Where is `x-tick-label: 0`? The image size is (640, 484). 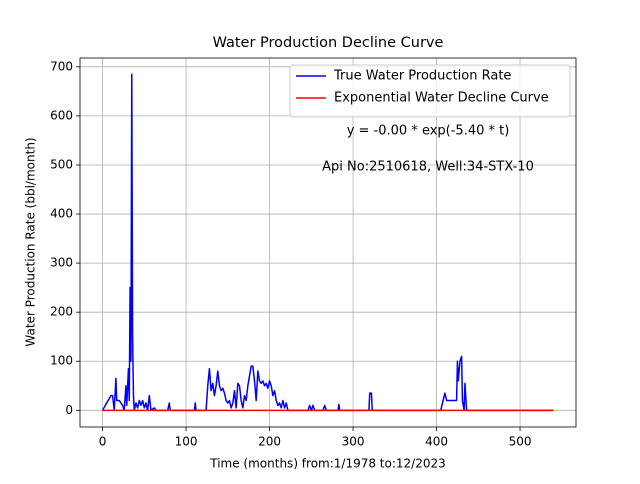 x-tick-label: 0 is located at coordinates (103, 442).